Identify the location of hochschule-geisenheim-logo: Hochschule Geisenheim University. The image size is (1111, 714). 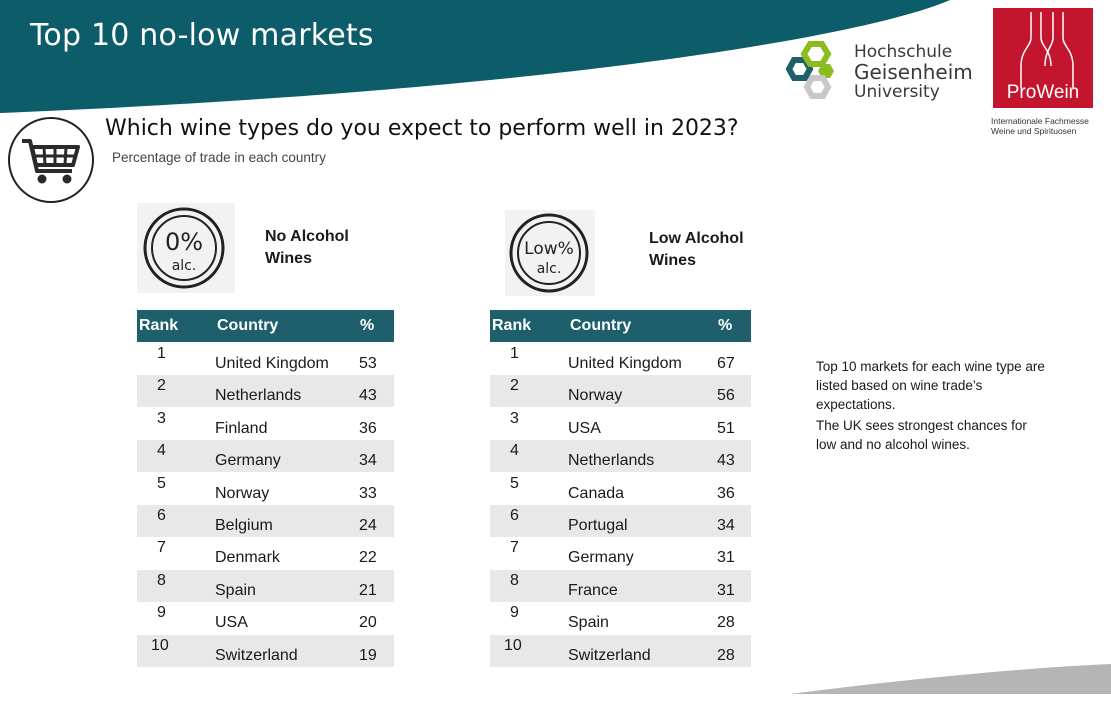
(879, 74).